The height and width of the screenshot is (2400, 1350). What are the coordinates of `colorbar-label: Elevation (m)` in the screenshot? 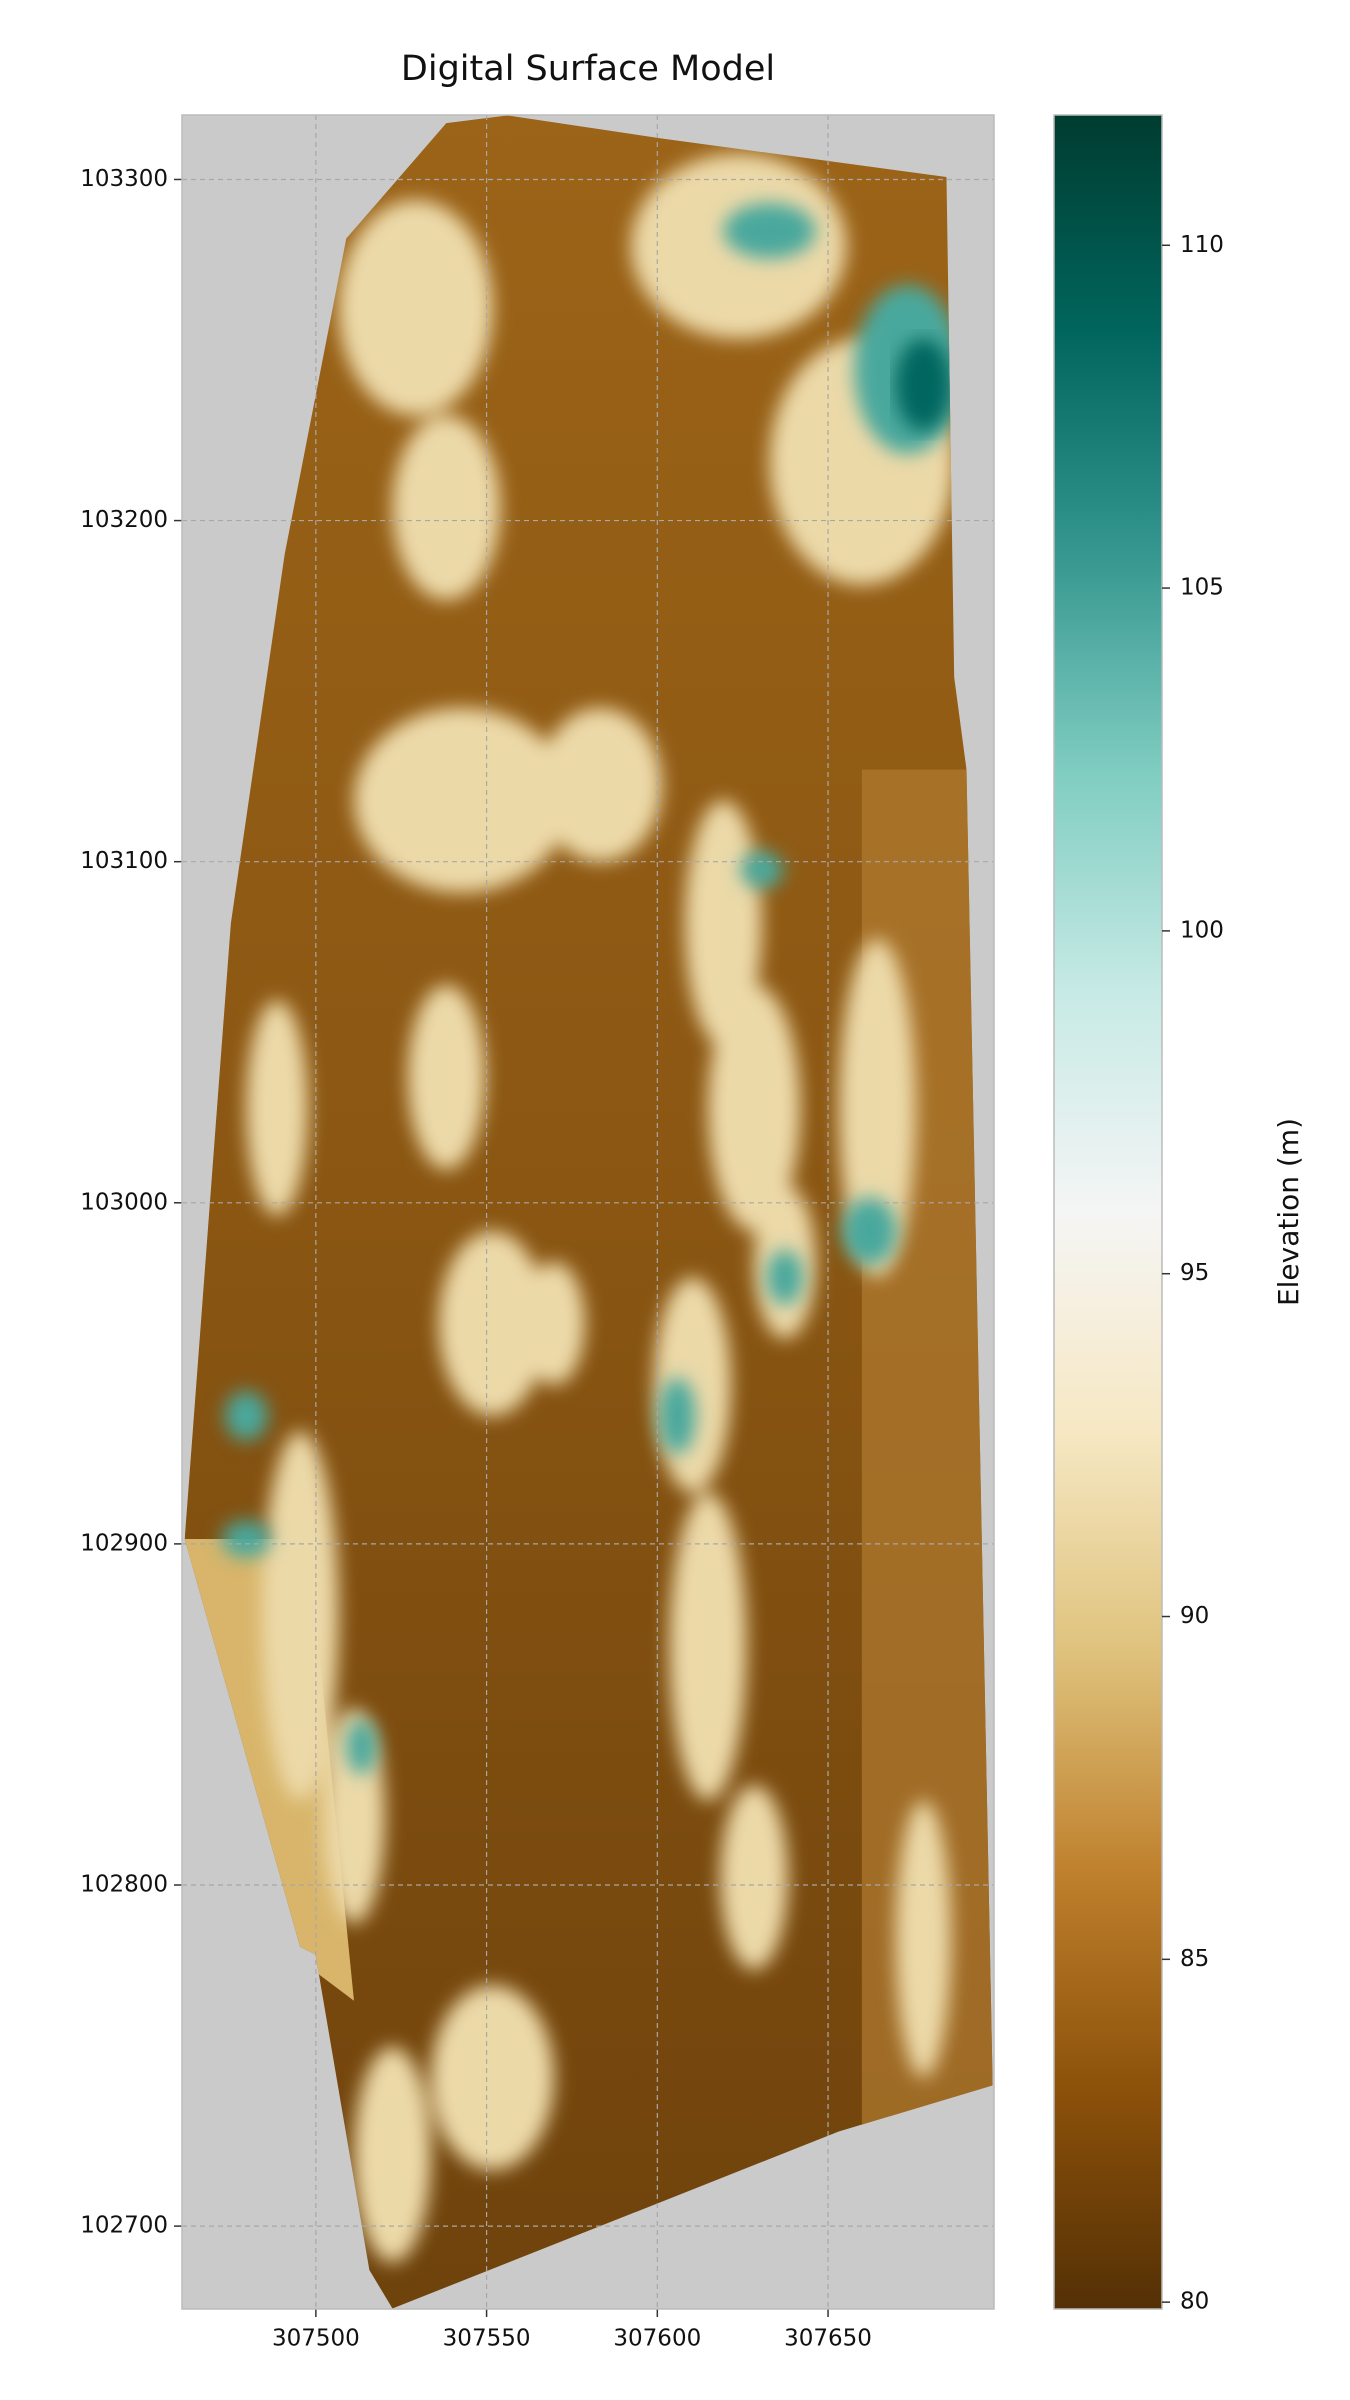 It's located at (1288, 1212).